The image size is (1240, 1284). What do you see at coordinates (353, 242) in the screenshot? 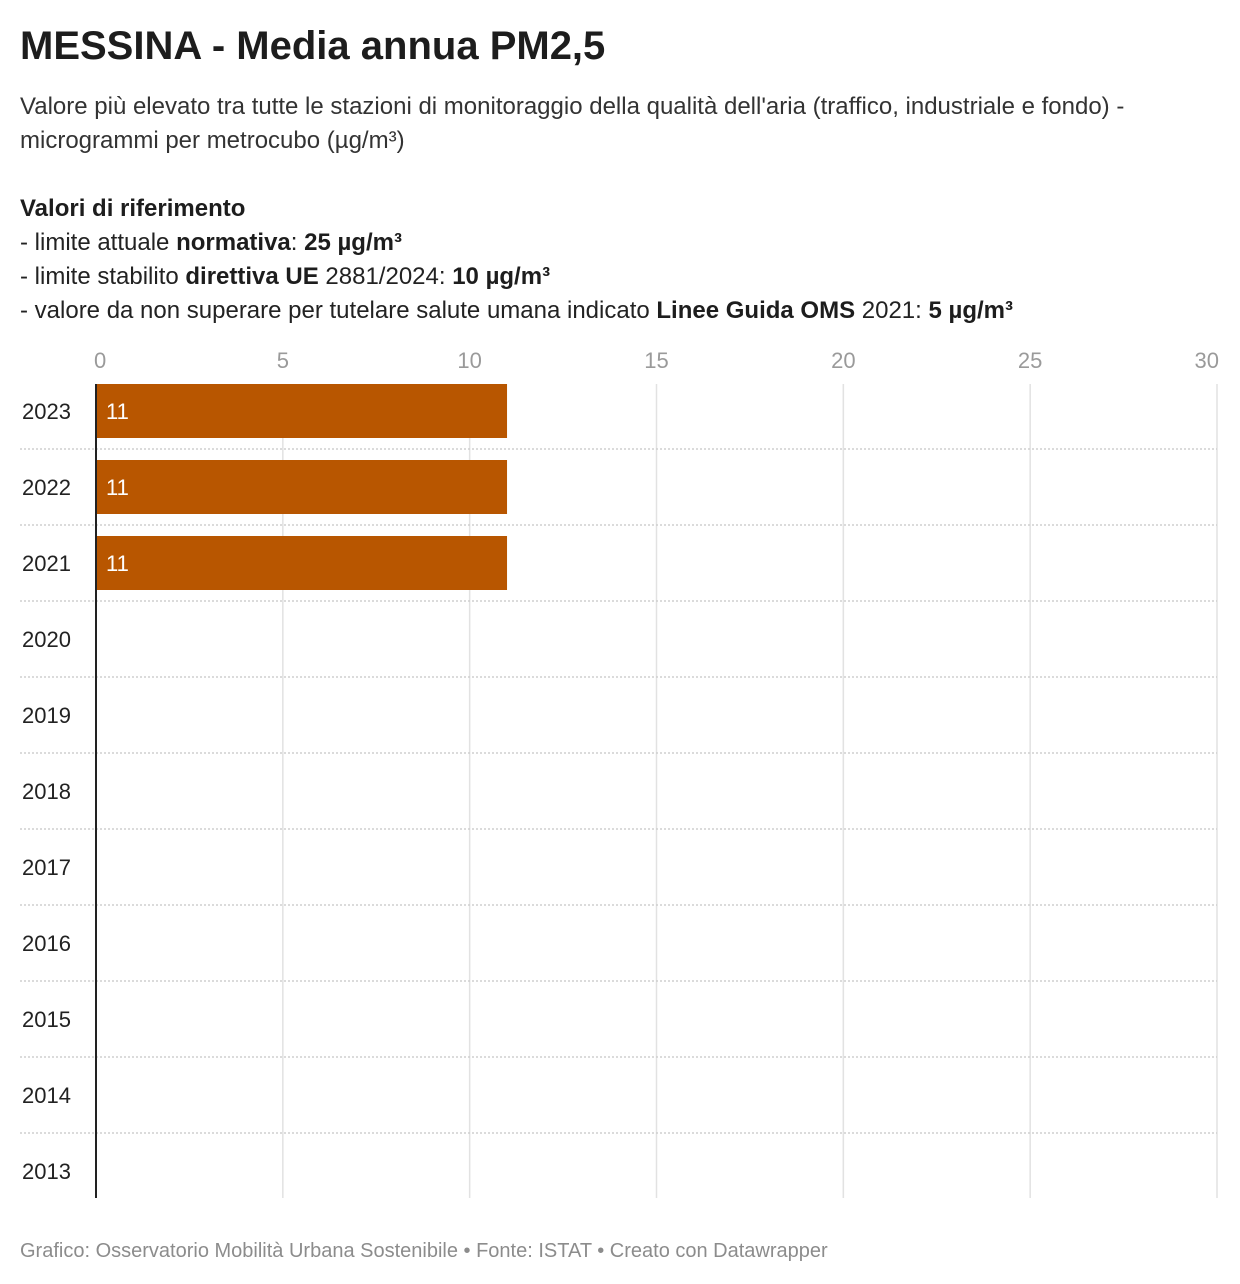
I see `reference-bold: 25 µg/m³` at bounding box center [353, 242].